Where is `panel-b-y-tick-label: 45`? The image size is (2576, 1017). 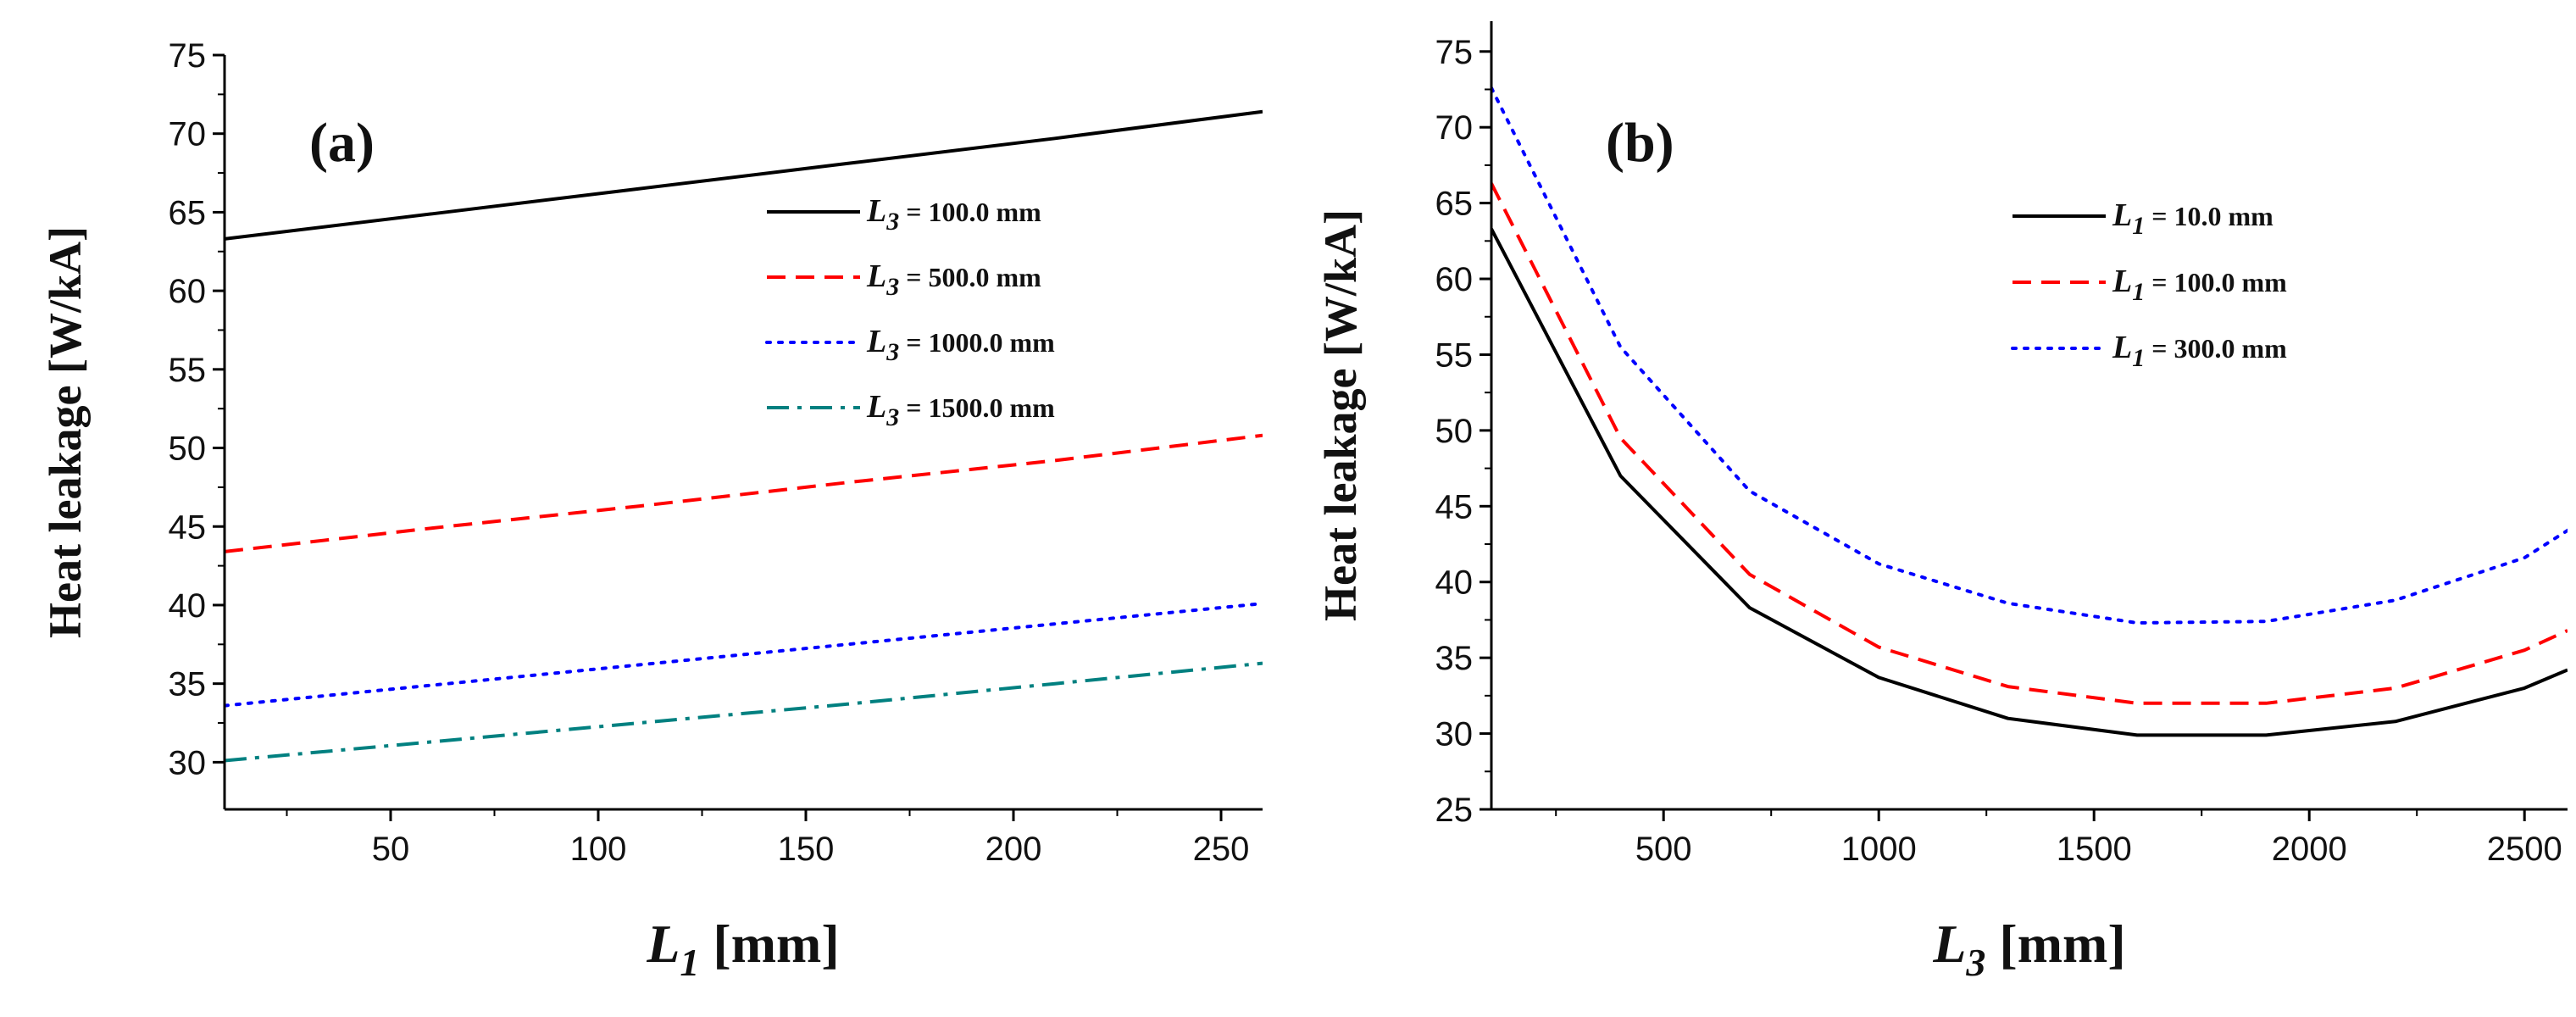 panel-b-y-tick-label: 45 is located at coordinates (1454, 506).